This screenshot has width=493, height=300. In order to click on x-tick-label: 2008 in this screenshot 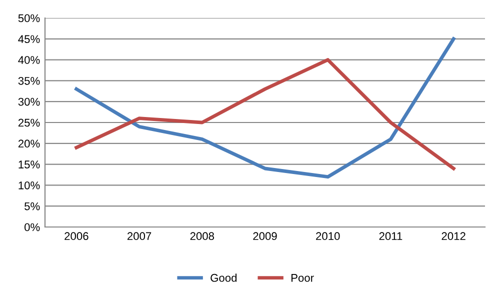, I will do `click(202, 236)`.